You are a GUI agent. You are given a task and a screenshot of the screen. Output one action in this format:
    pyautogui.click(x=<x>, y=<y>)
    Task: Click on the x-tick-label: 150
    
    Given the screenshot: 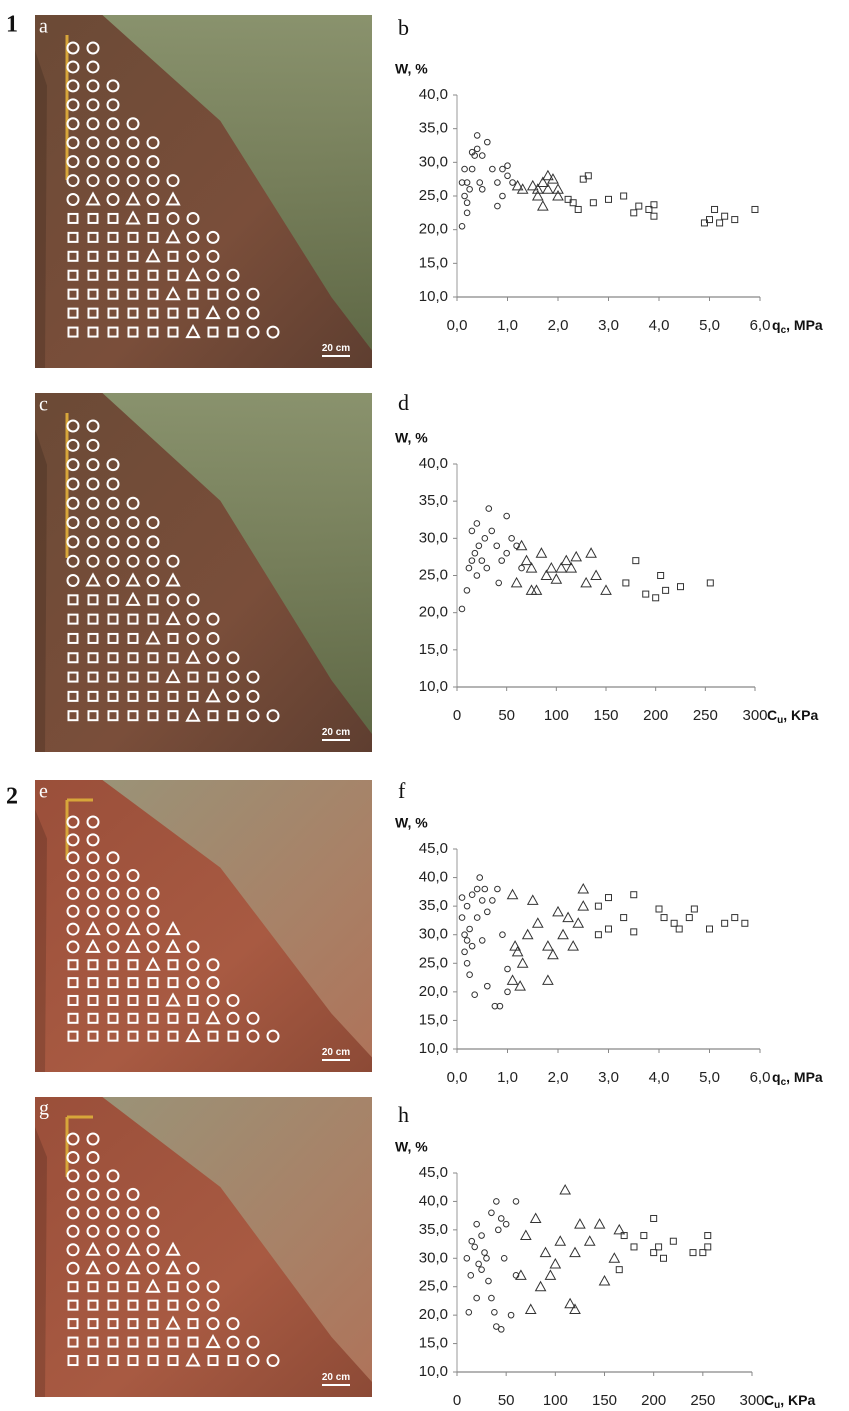 What is the action you would take?
    pyautogui.click(x=604, y=1400)
    